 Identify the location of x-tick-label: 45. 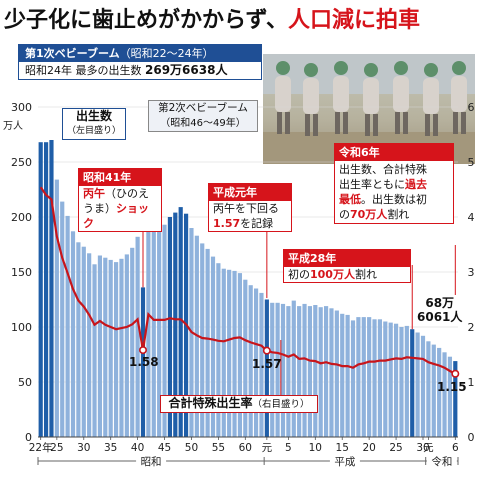
(164, 448).